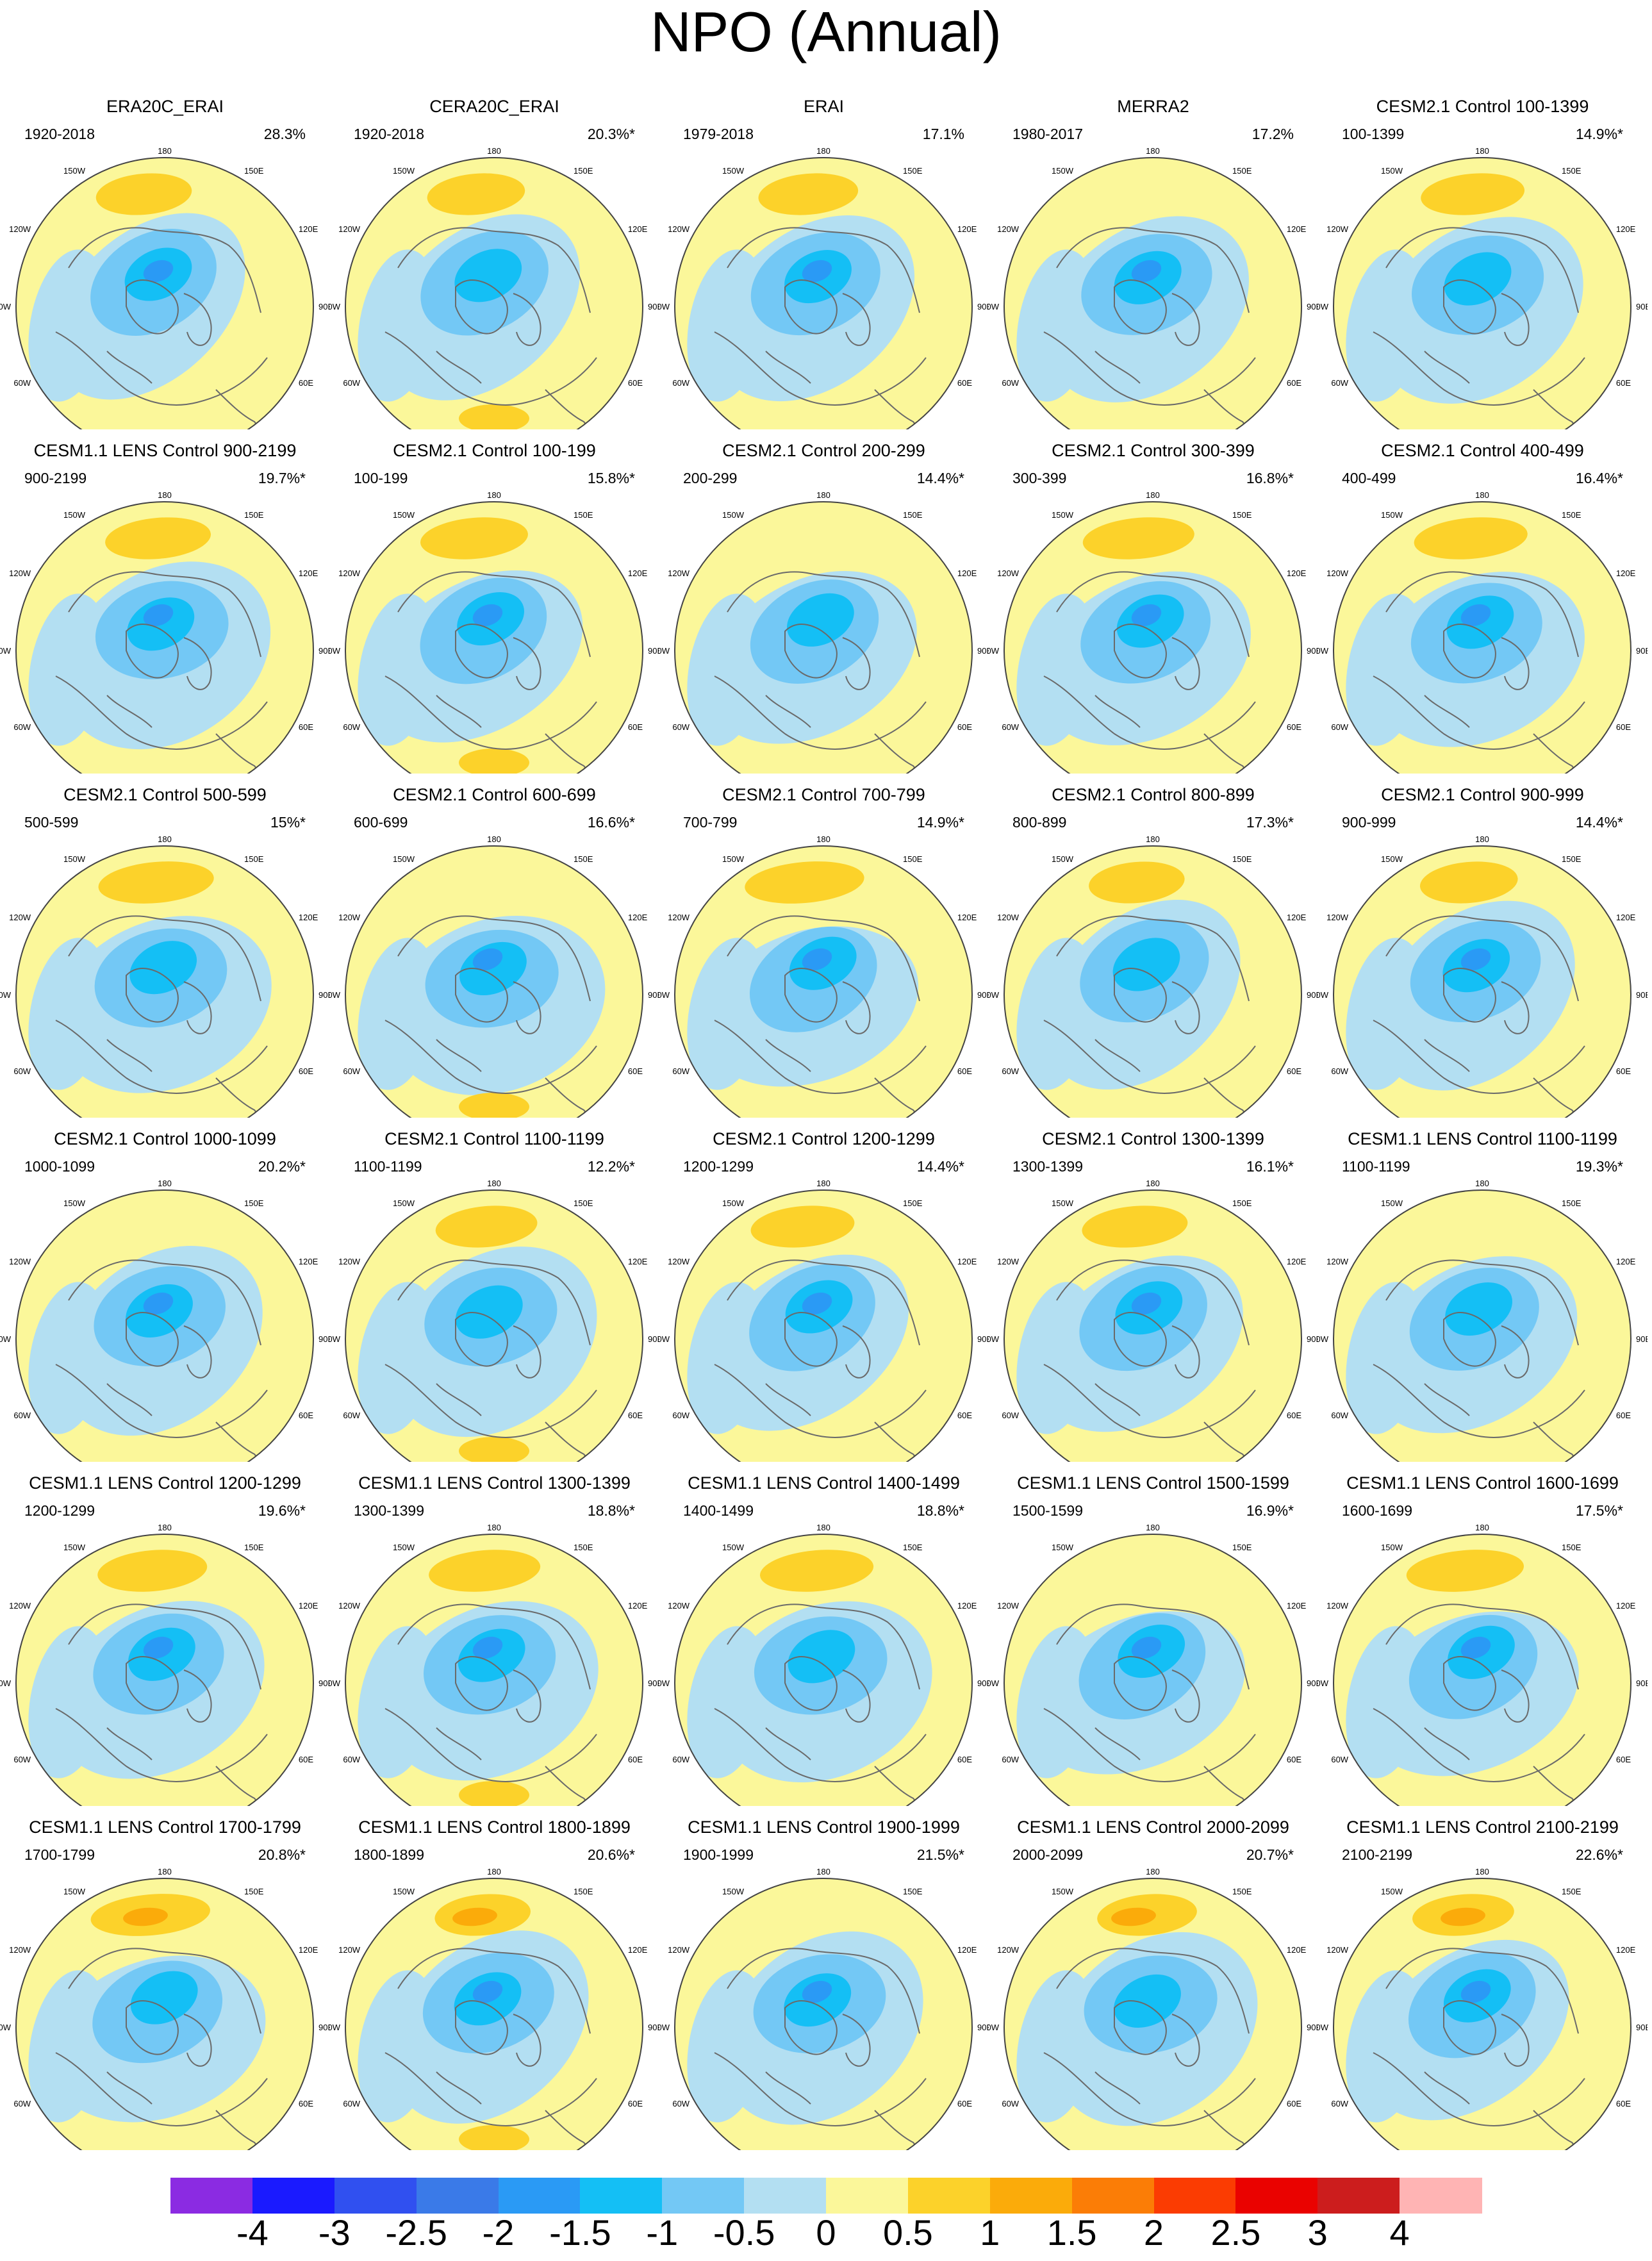 The width and height of the screenshot is (1652, 2261). I want to click on panel-title: ERAI, so click(824, 106).